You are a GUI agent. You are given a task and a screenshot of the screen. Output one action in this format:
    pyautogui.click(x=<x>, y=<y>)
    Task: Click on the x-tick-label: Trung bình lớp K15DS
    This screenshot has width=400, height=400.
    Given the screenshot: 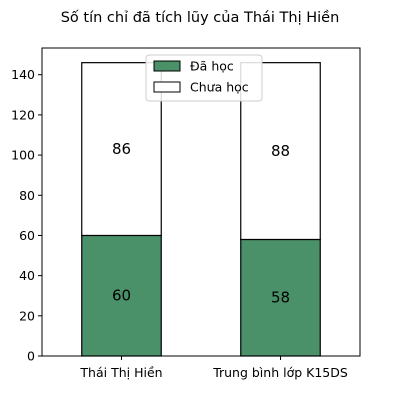 What is the action you would take?
    pyautogui.click(x=280, y=372)
    